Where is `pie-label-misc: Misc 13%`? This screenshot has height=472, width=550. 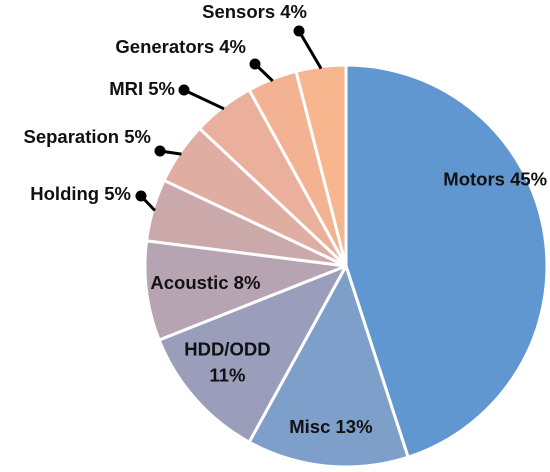
pie-label-misc: Misc 13% is located at coordinates (330, 426).